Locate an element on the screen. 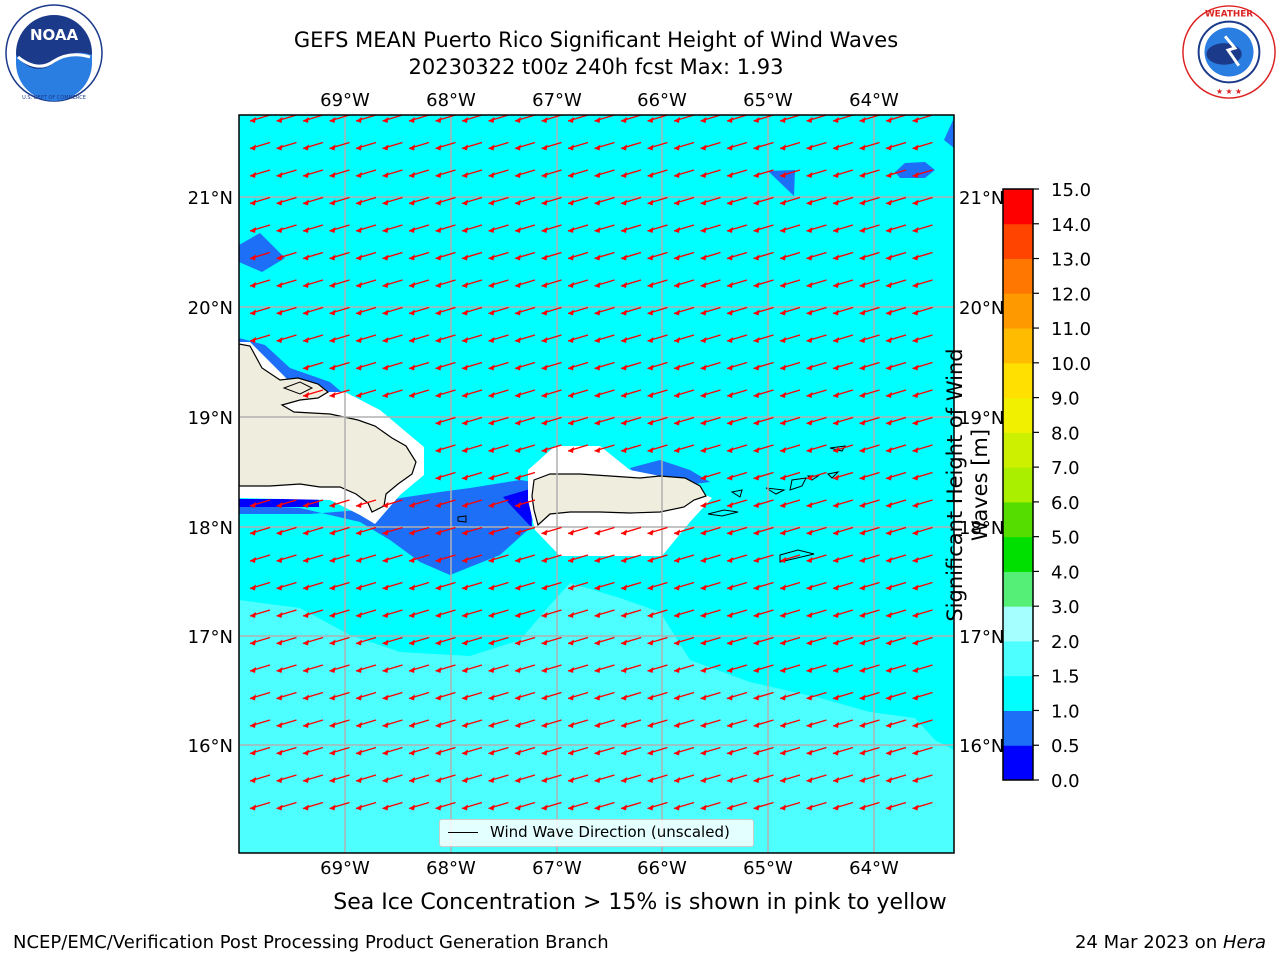  svg-text: NOAA is located at coordinates (54, 35).